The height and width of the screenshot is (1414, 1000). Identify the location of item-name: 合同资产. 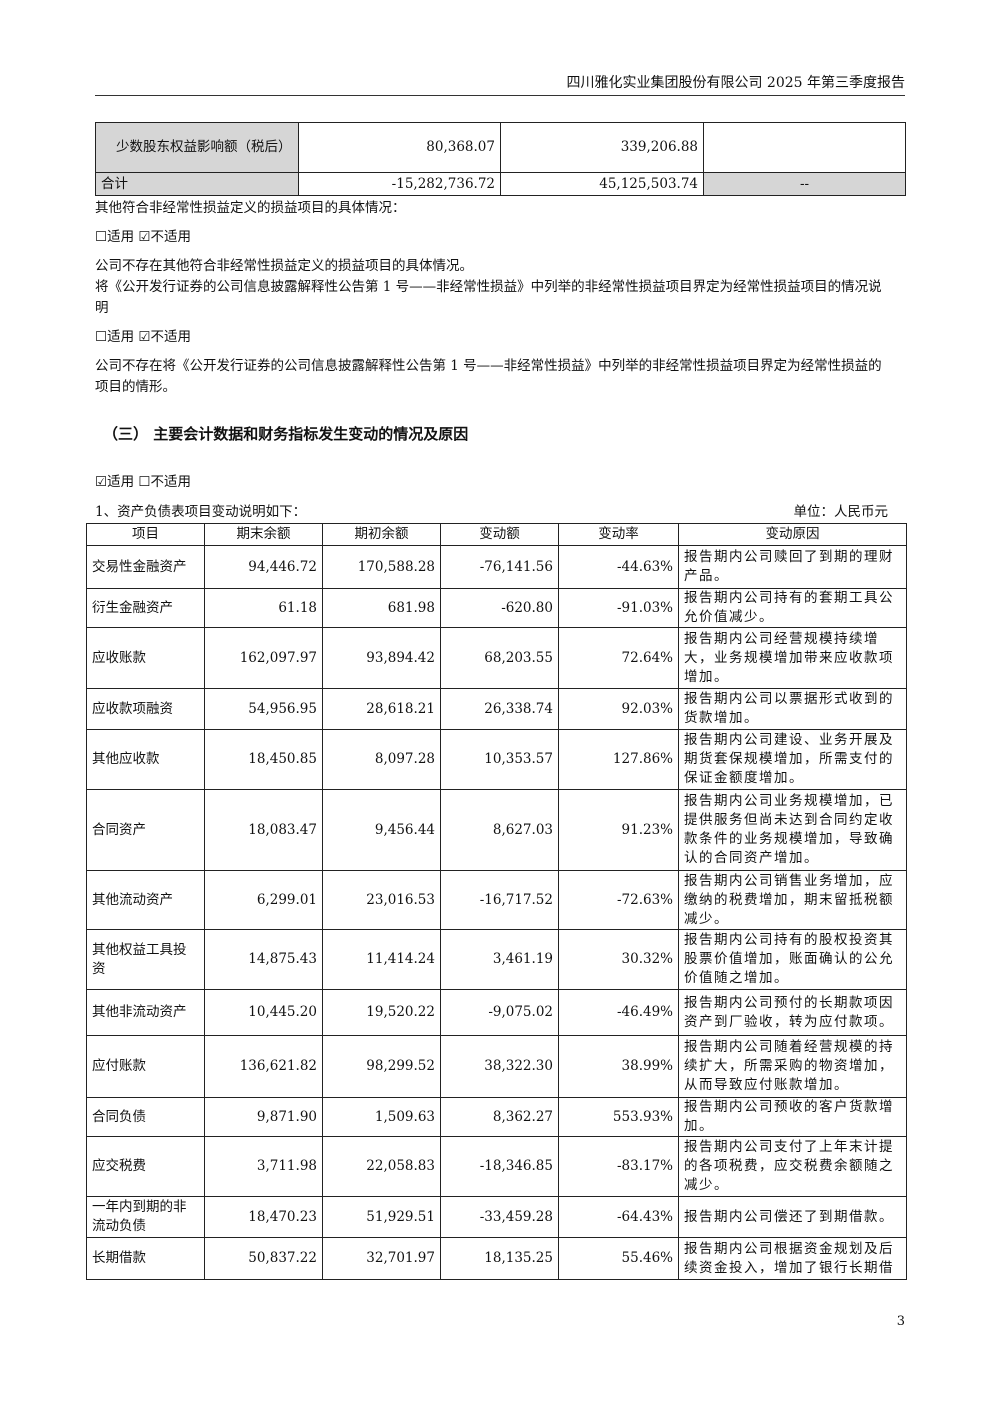
(145, 830).